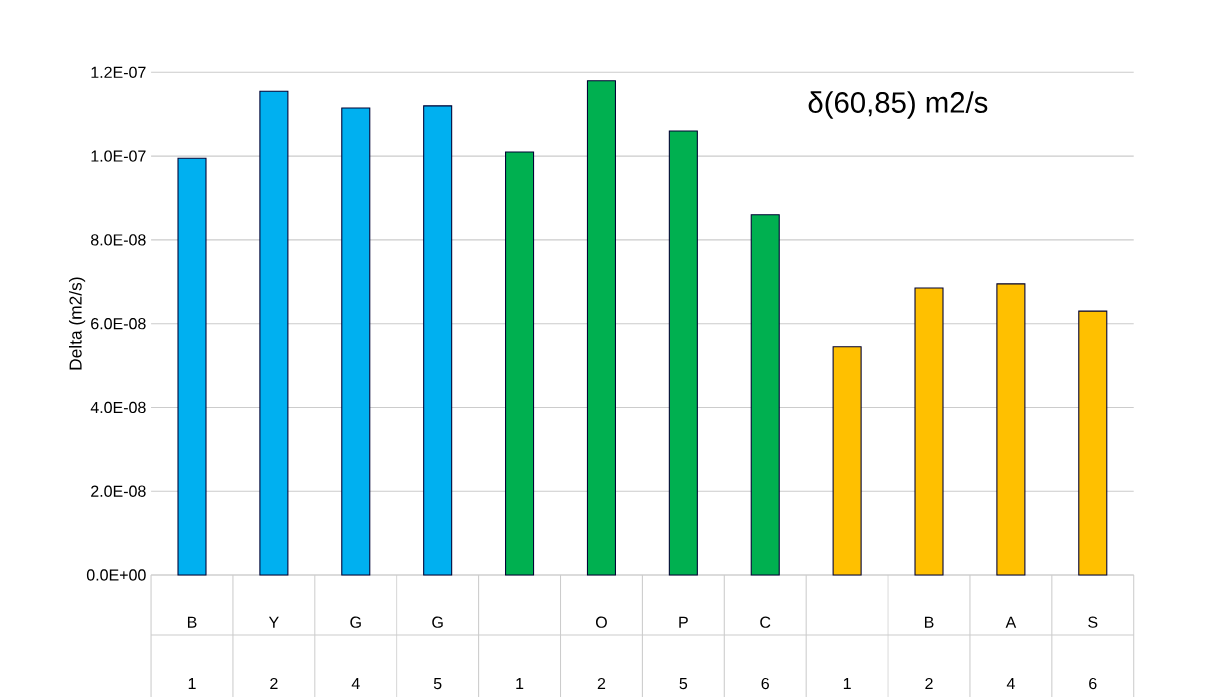 This screenshot has height=697, width=1214. I want to click on category-label: Y 2, so click(273, 653).